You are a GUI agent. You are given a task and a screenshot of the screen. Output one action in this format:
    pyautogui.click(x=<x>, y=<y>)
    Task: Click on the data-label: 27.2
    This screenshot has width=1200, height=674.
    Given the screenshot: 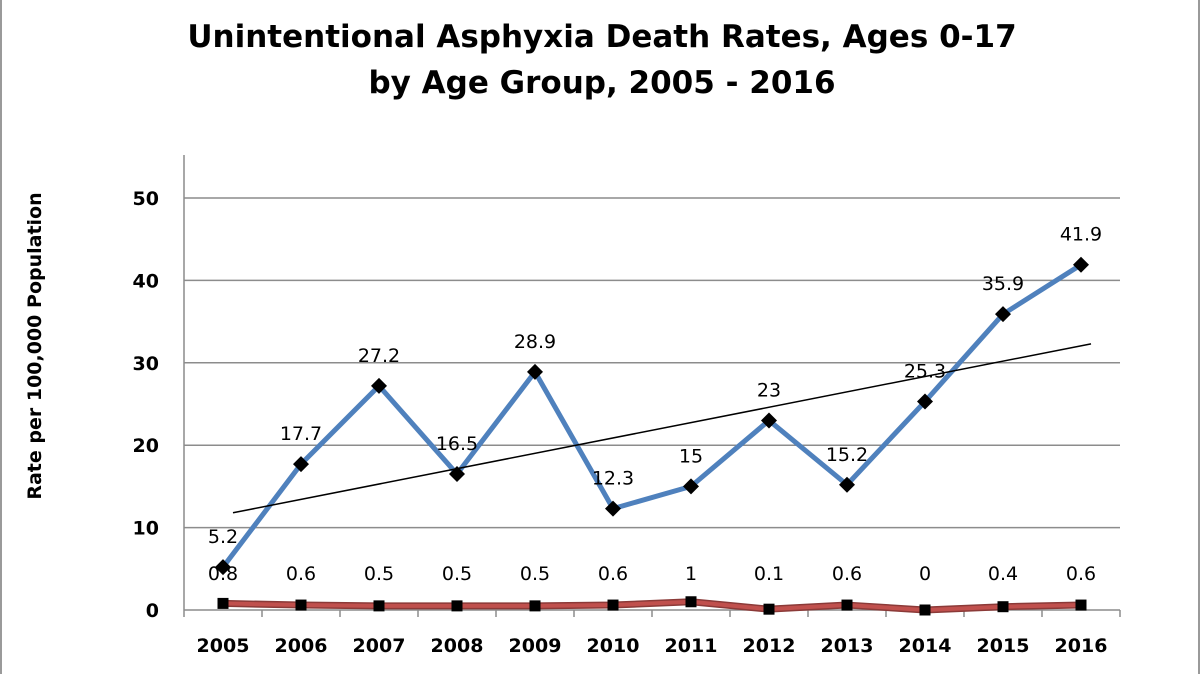 What is the action you would take?
    pyautogui.click(x=379, y=356)
    